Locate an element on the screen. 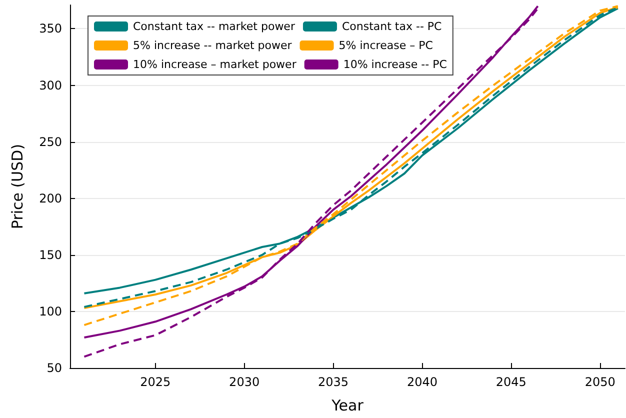 The image size is (626, 418). legend-label: 10% increase – market power is located at coordinates (215, 64).